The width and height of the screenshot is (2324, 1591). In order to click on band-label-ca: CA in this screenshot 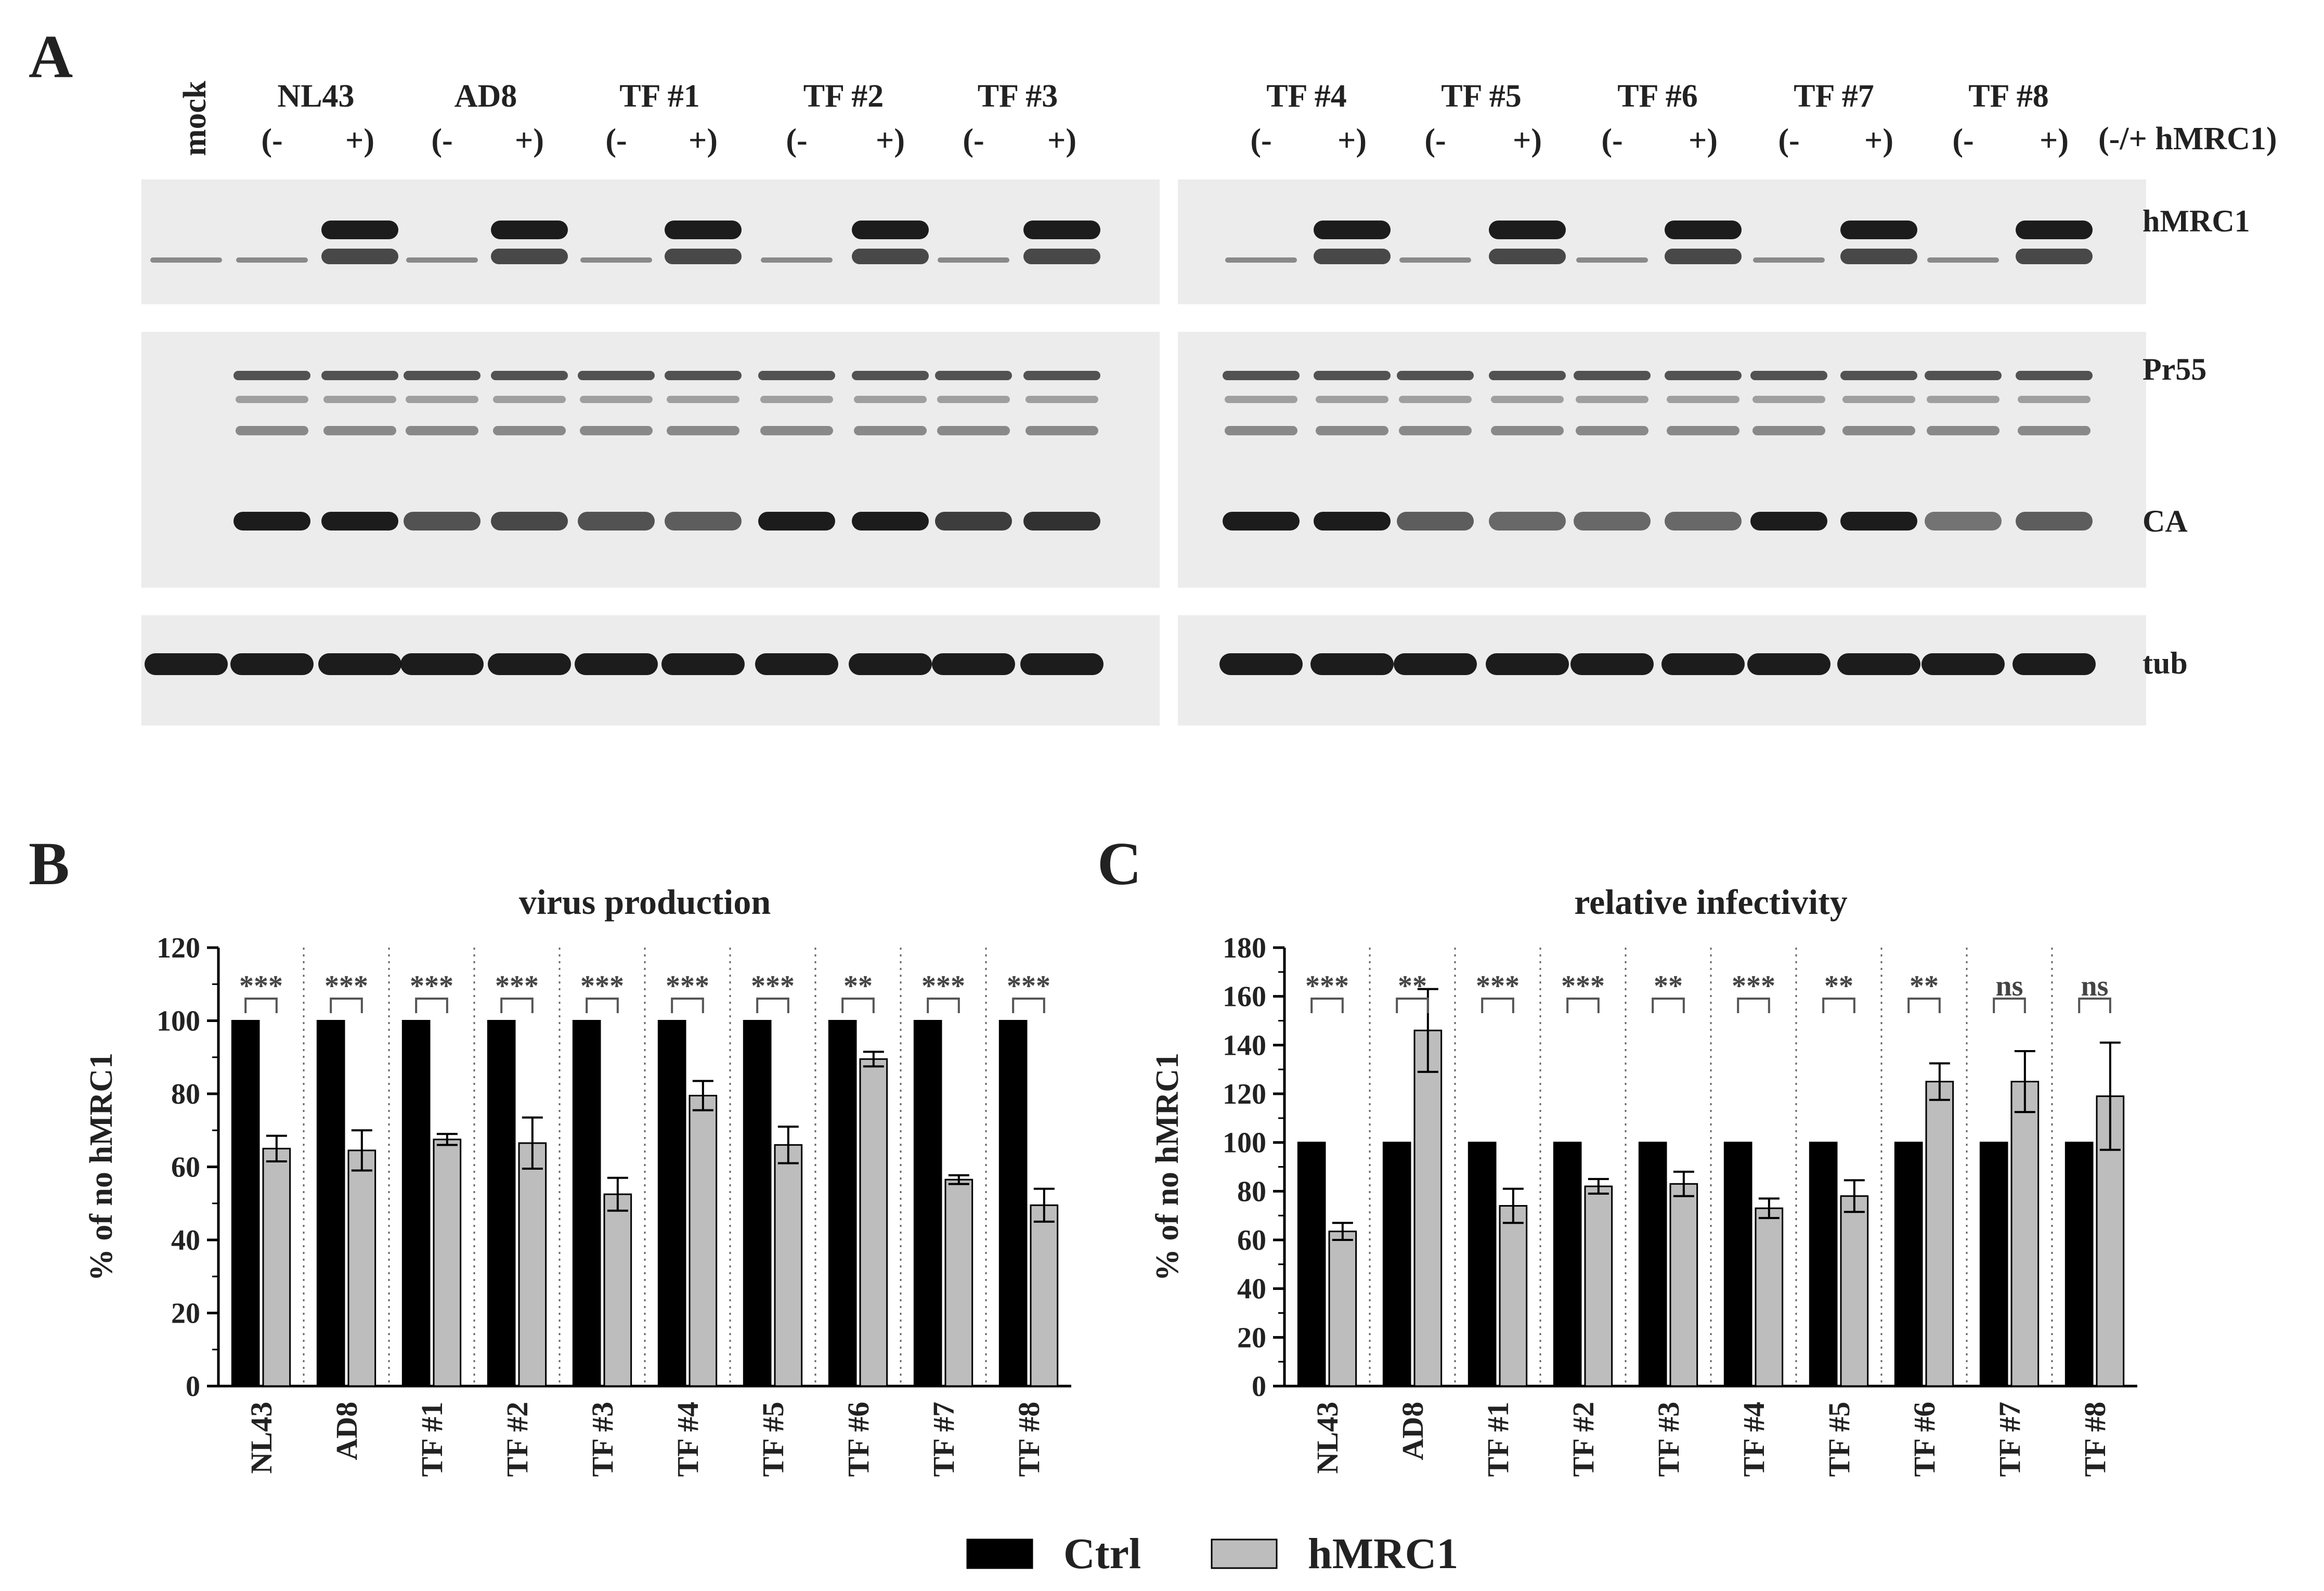, I will do `click(2165, 521)`.